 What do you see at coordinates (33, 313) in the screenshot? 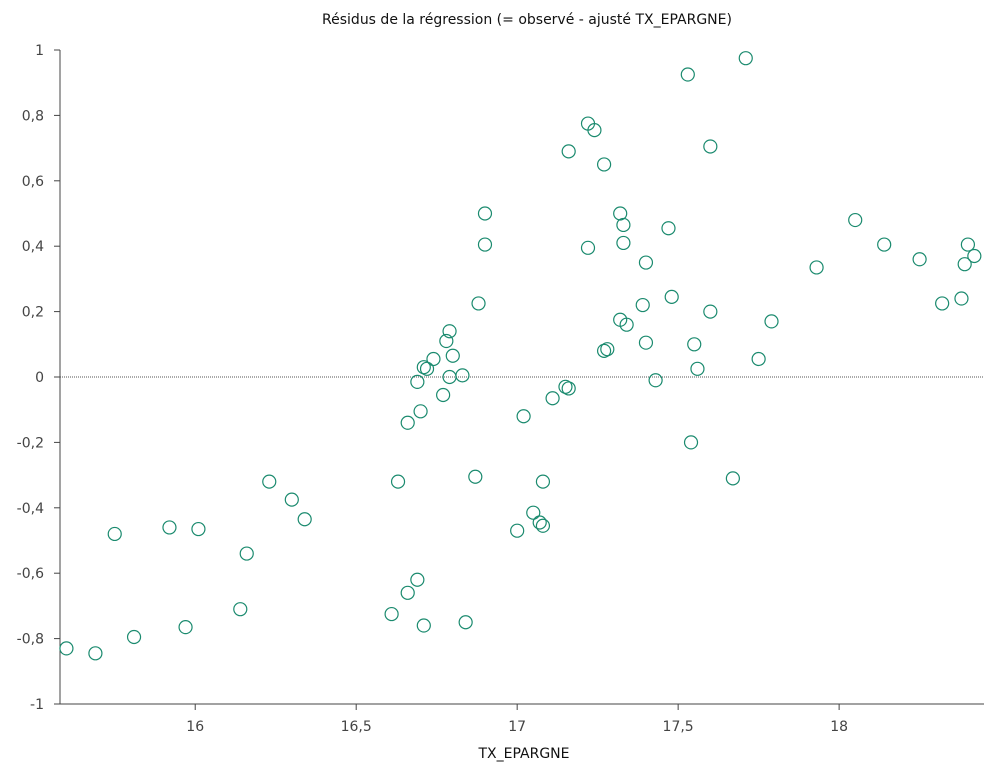
I see `y-tick-label: 0,2` at bounding box center [33, 313].